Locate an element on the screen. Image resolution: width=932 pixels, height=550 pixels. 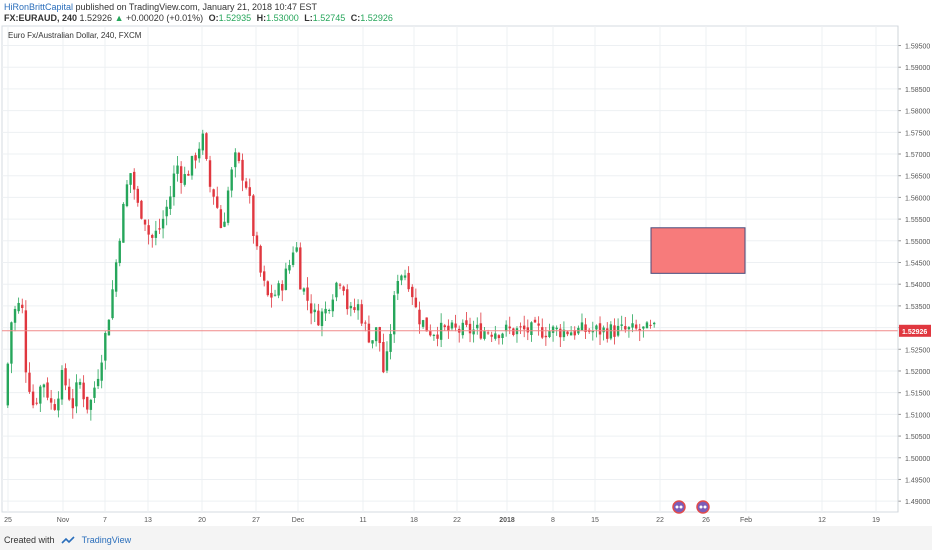
x-tick-label: 12 is located at coordinates (822, 520).